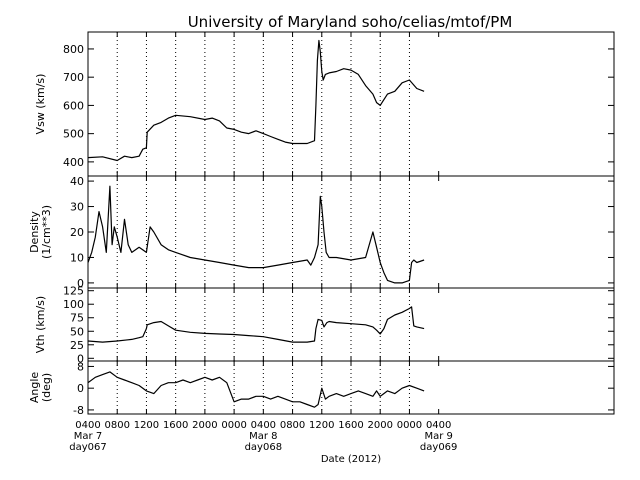 This screenshot has height=480, width=640. I want to click on y-tick-label: 500, so click(73, 134).